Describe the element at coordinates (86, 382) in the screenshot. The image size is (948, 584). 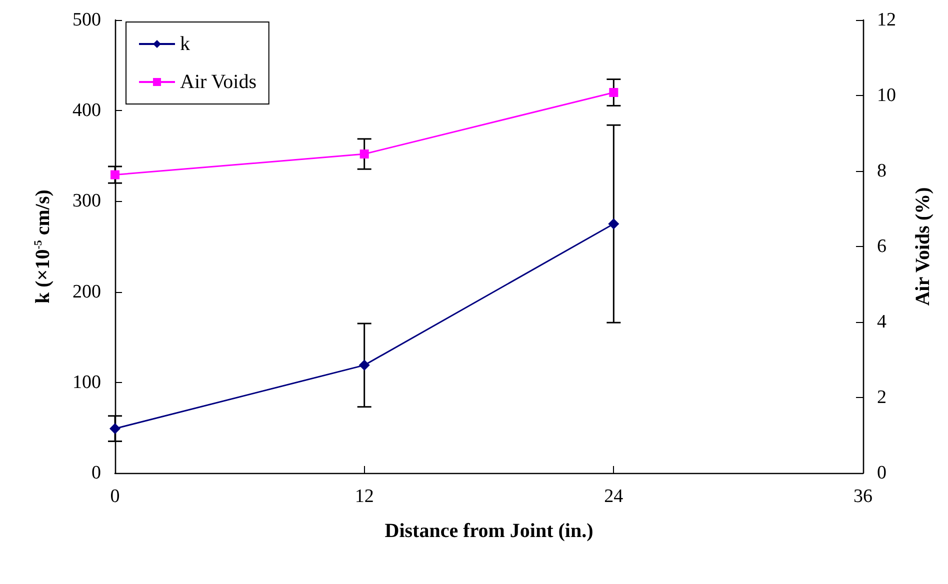
I see `y-tick-label: 100` at that location.